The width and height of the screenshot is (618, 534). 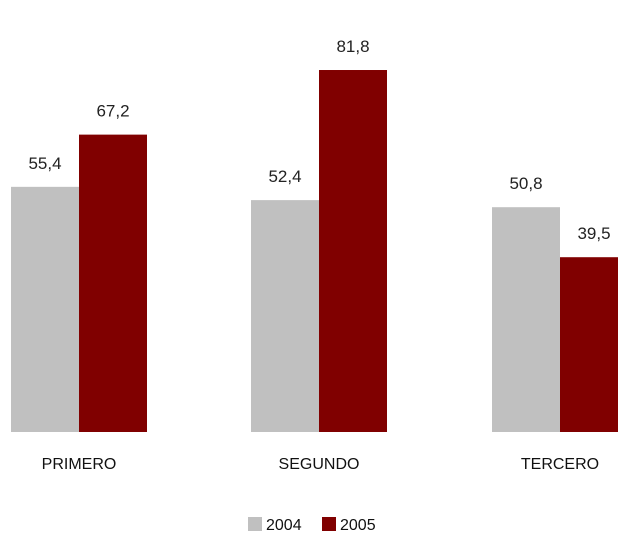 What do you see at coordinates (79, 464) in the screenshot?
I see `category-label-primero: PRIMERO` at bounding box center [79, 464].